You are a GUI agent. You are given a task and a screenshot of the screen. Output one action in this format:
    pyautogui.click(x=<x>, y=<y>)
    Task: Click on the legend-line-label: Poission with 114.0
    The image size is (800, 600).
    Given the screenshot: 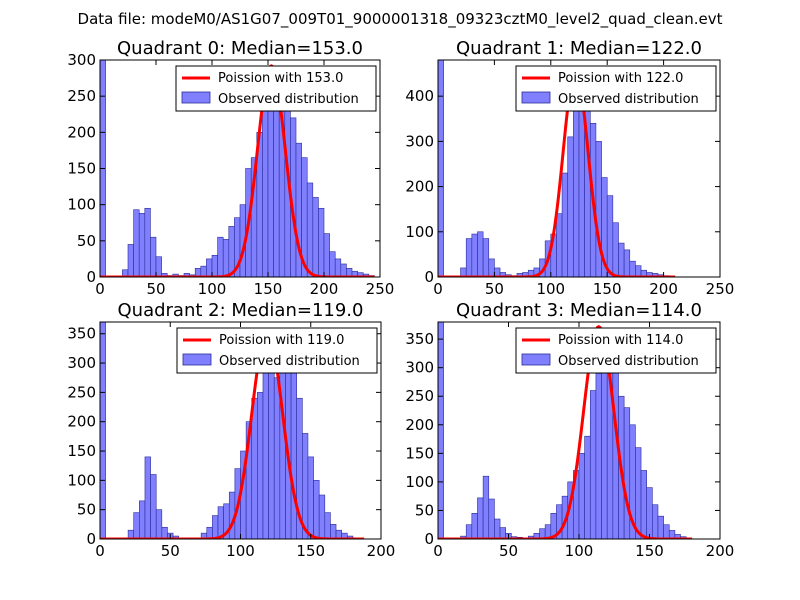 What is the action you would take?
    pyautogui.click(x=620, y=340)
    